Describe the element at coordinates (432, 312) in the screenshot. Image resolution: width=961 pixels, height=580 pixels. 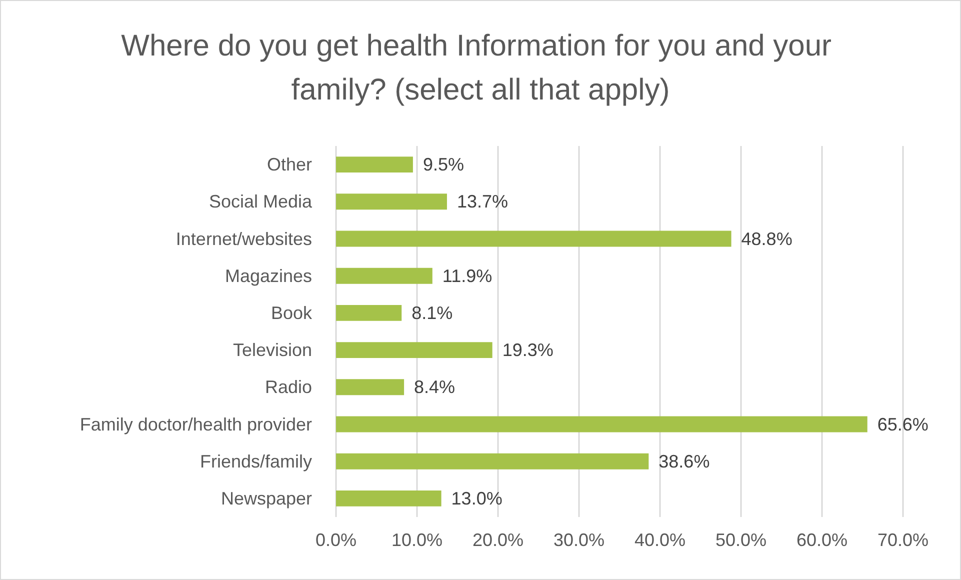
I see `data-label: 8.1%` at that location.